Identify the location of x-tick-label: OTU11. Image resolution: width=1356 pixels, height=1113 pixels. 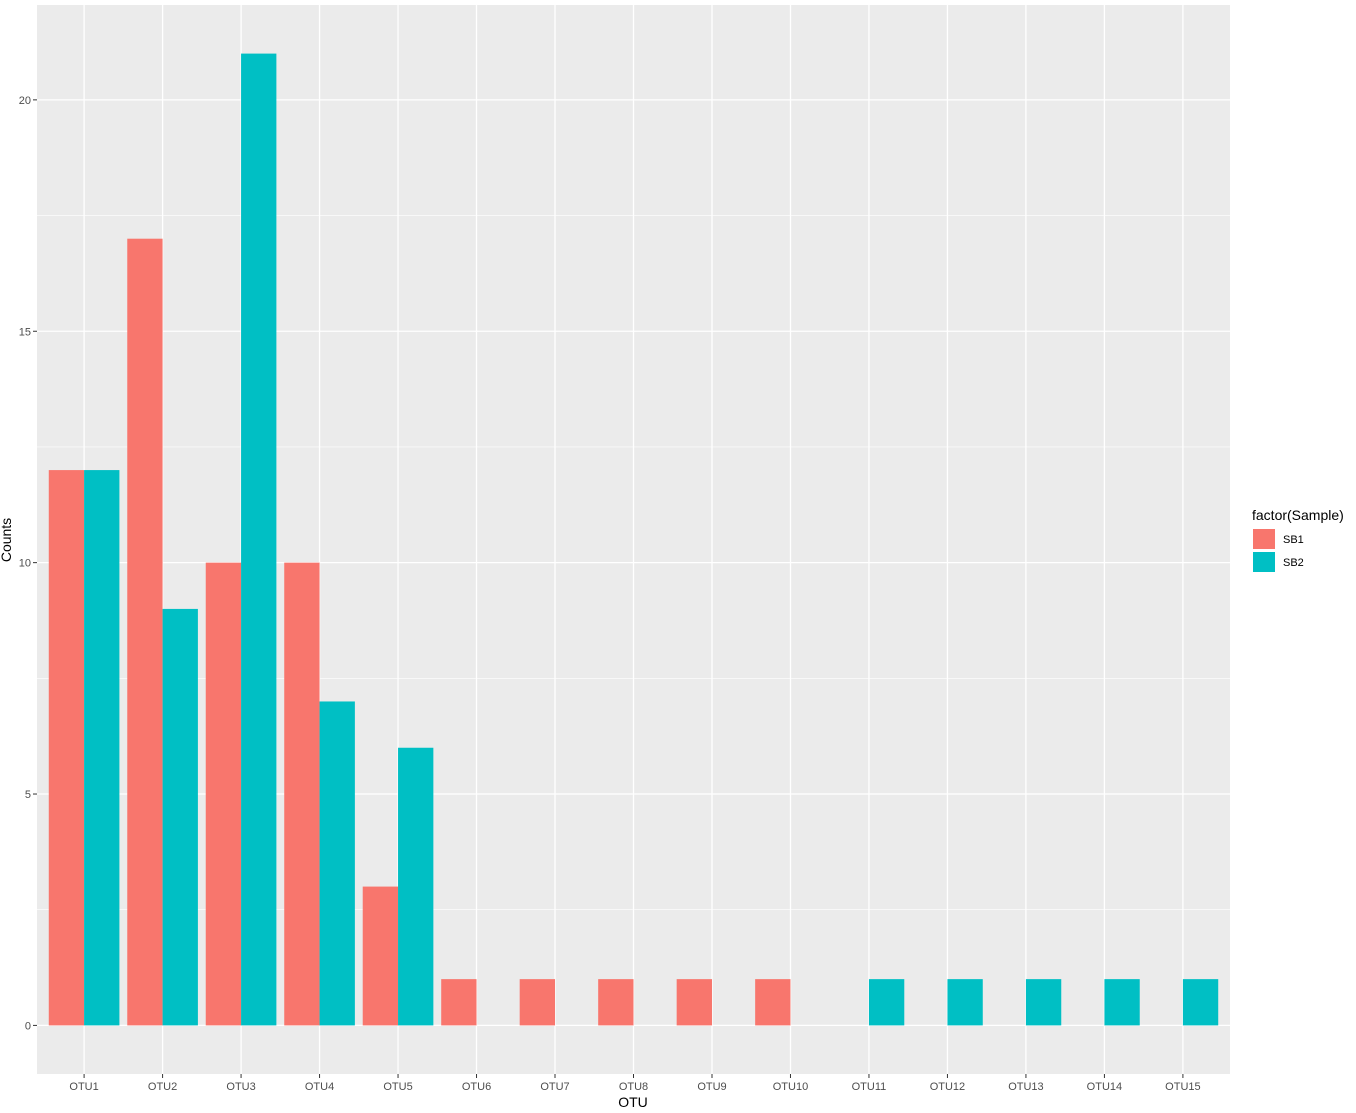
(869, 1087).